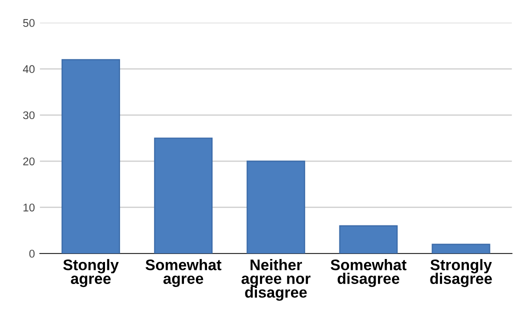 The width and height of the screenshot is (525, 325). What do you see at coordinates (461, 273) in the screenshot?
I see `x-tick-label: Strongly disagree` at bounding box center [461, 273].